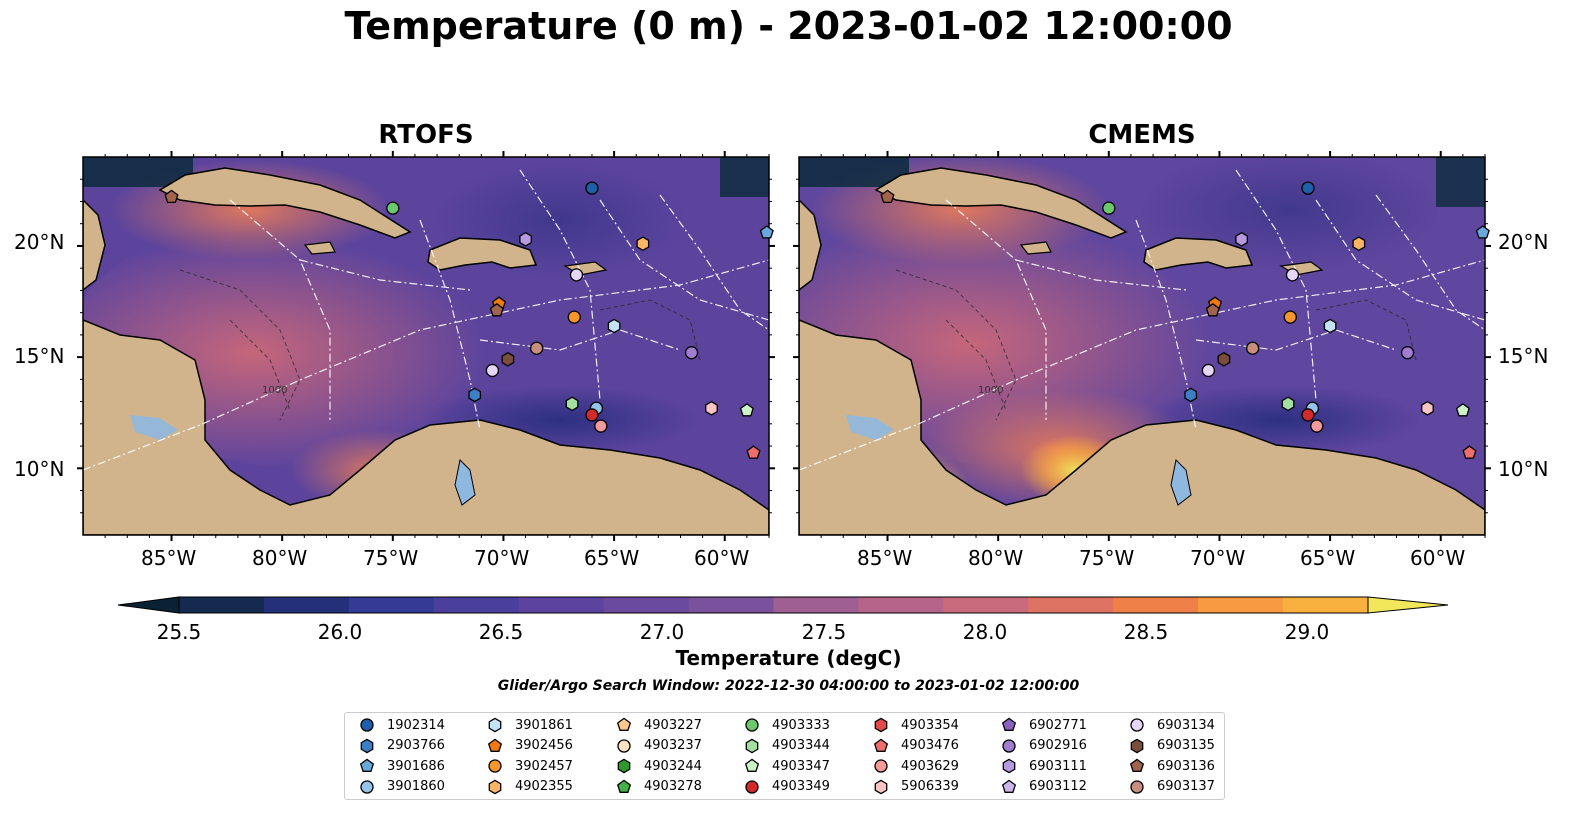 The image size is (1577, 827). What do you see at coordinates (930, 786) in the screenshot?
I see `legend-label: 5906339` at bounding box center [930, 786].